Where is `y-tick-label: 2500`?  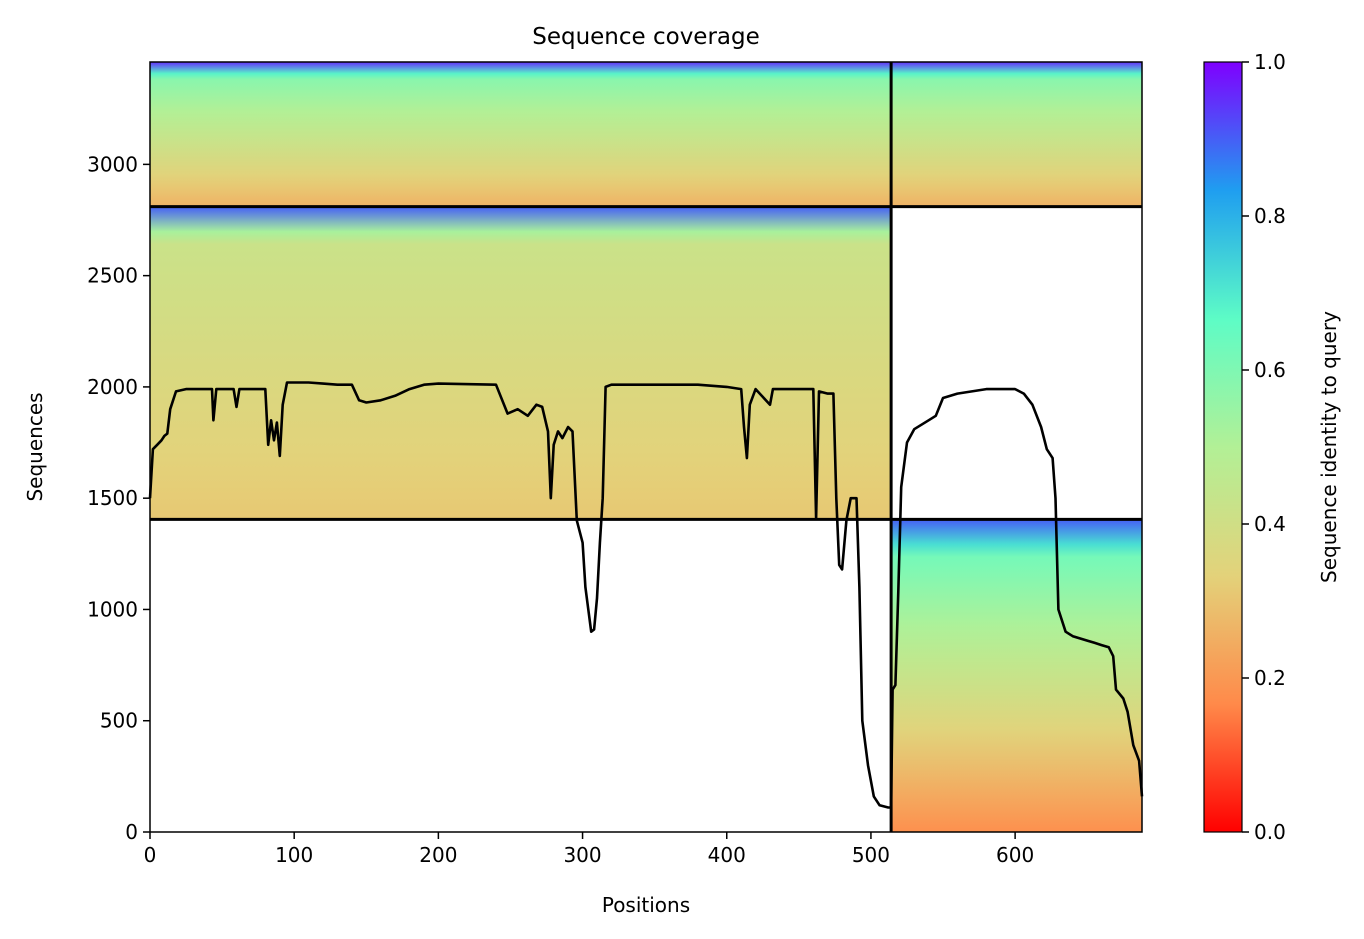 y-tick-label: 2500 is located at coordinates (112, 276).